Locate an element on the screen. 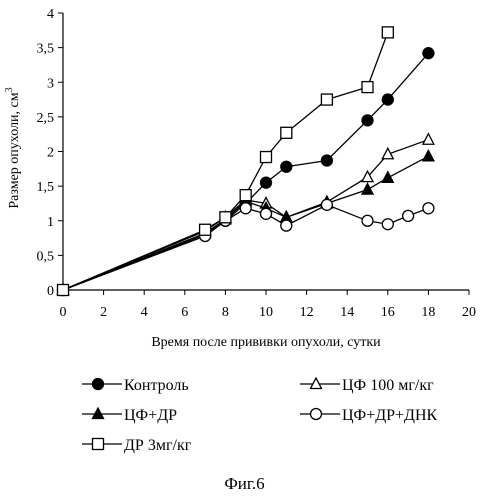 This screenshot has width=489, height=500. x-axis-ticks: 0 2 4 6 8 10 12 14 16 18 20 is located at coordinates (268, 305).